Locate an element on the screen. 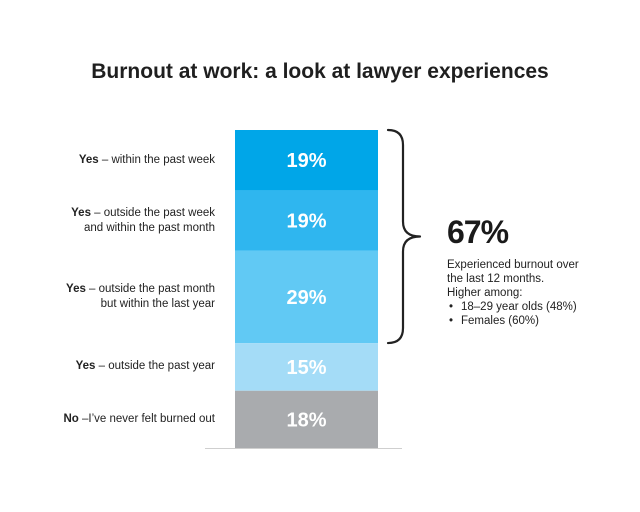 The width and height of the screenshot is (640, 512). bar-value-label: 29% is located at coordinates (306, 298).